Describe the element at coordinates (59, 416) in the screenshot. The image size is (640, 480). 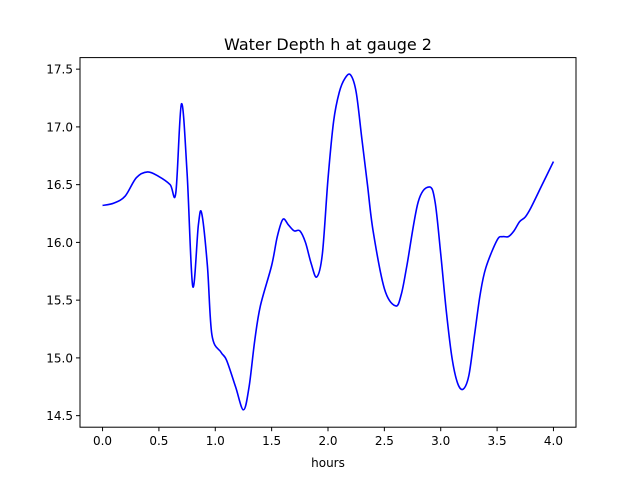
I see `y-tick-label: 14.5` at that location.